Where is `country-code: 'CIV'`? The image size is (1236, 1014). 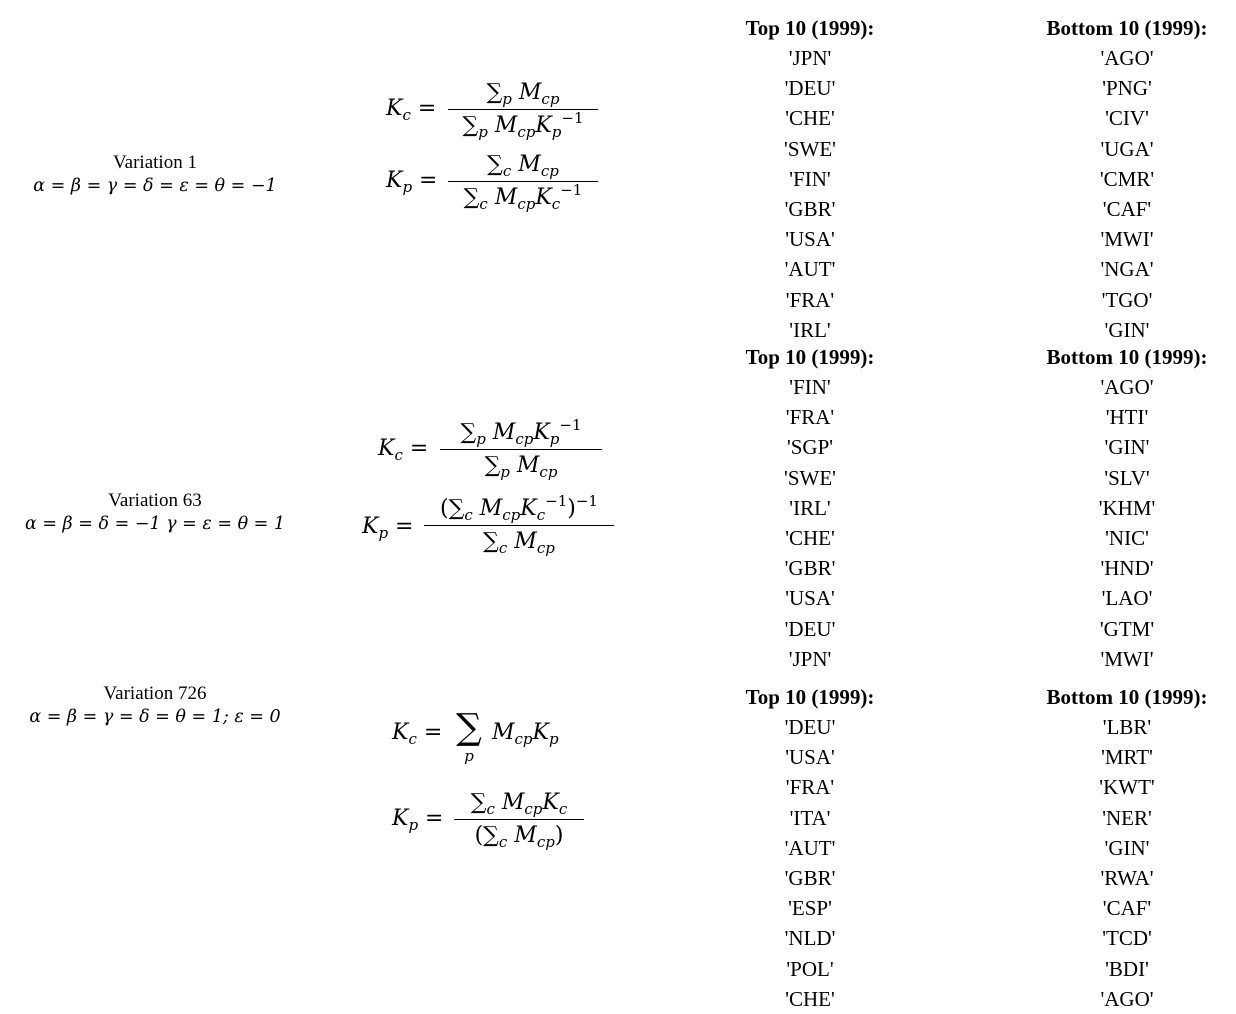
country-code: 'CIV' is located at coordinates (1127, 118).